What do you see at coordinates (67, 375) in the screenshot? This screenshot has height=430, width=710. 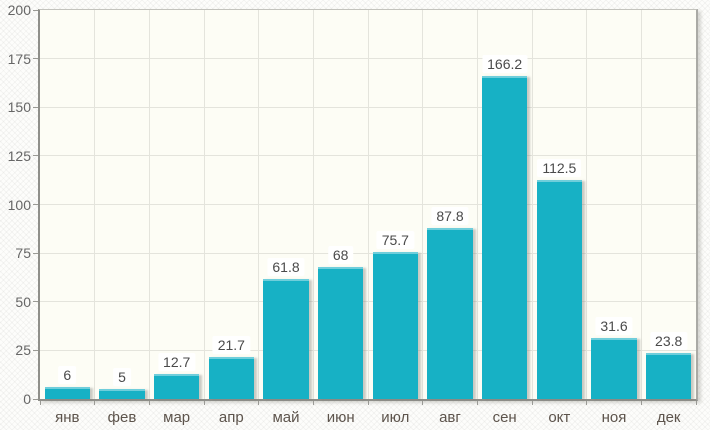 I see `bar-value-label: 6` at bounding box center [67, 375].